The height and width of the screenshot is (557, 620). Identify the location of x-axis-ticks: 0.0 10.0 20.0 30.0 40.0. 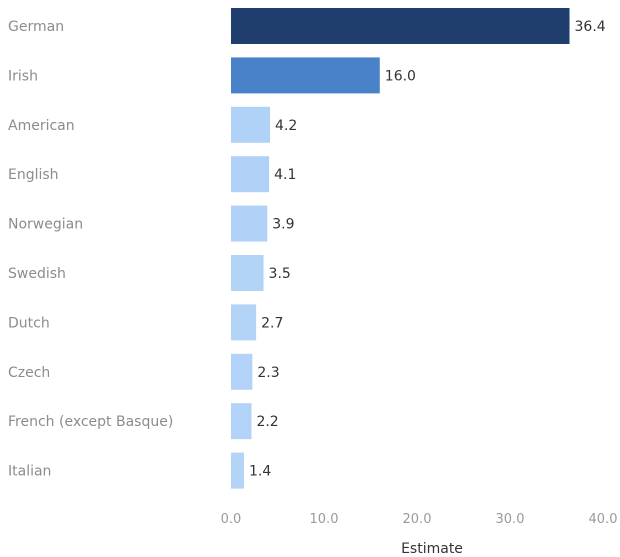
(419, 519).